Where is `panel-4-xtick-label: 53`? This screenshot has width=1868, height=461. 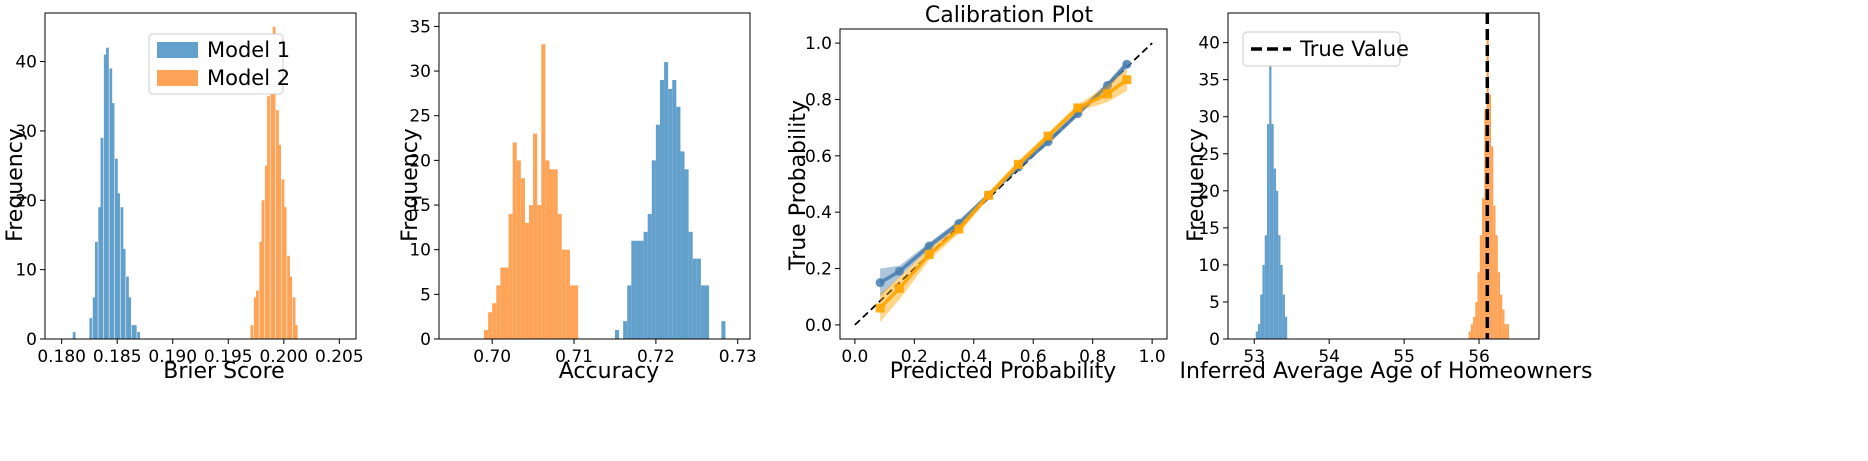
panel-4-xtick-label: 53 is located at coordinates (1254, 357).